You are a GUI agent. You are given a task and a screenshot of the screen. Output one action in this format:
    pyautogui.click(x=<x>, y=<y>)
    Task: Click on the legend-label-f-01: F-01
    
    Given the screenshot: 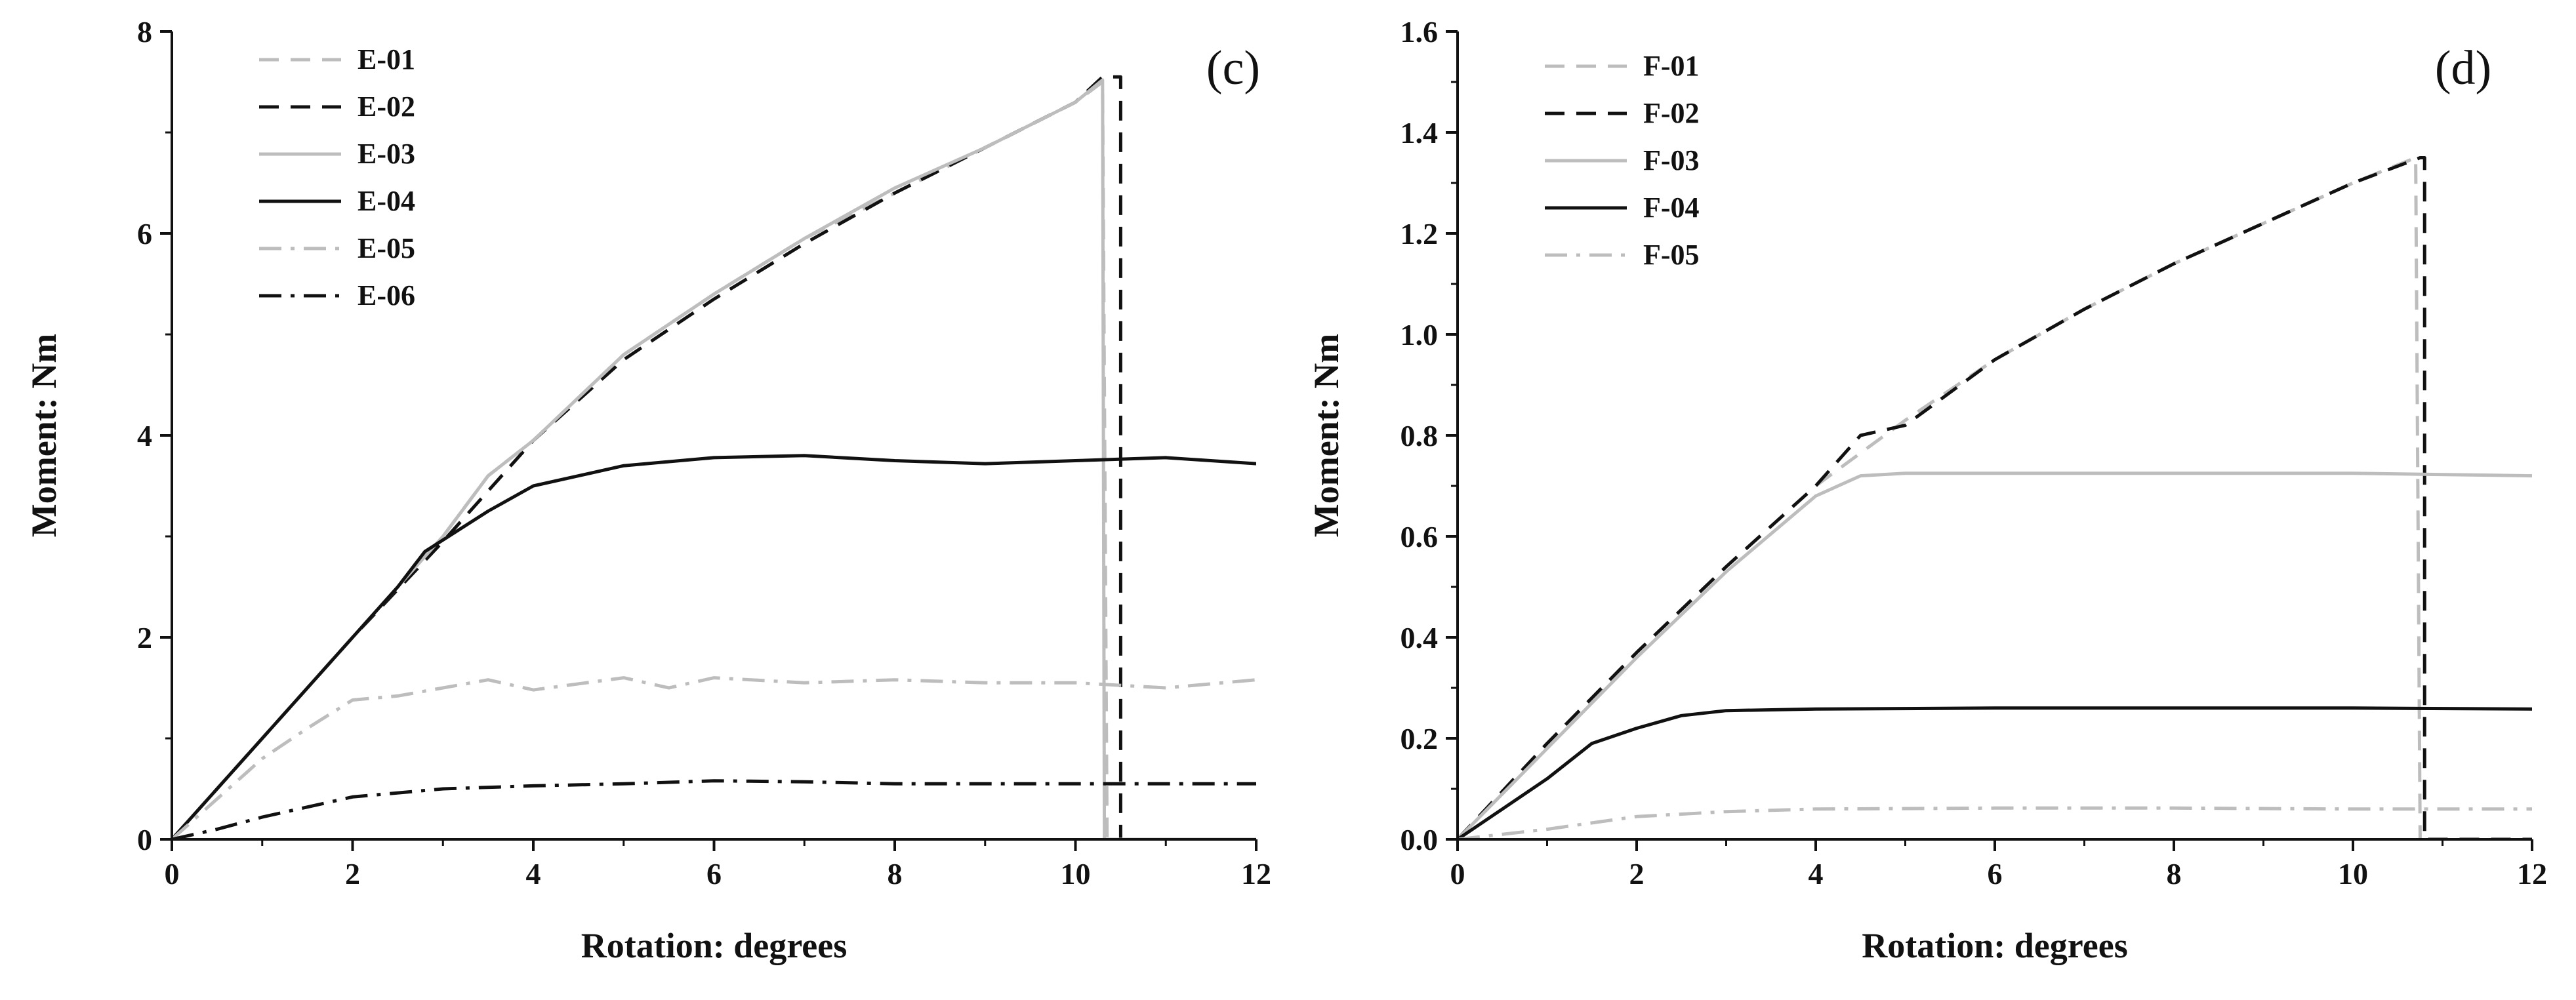 What is the action you would take?
    pyautogui.click(x=1671, y=66)
    